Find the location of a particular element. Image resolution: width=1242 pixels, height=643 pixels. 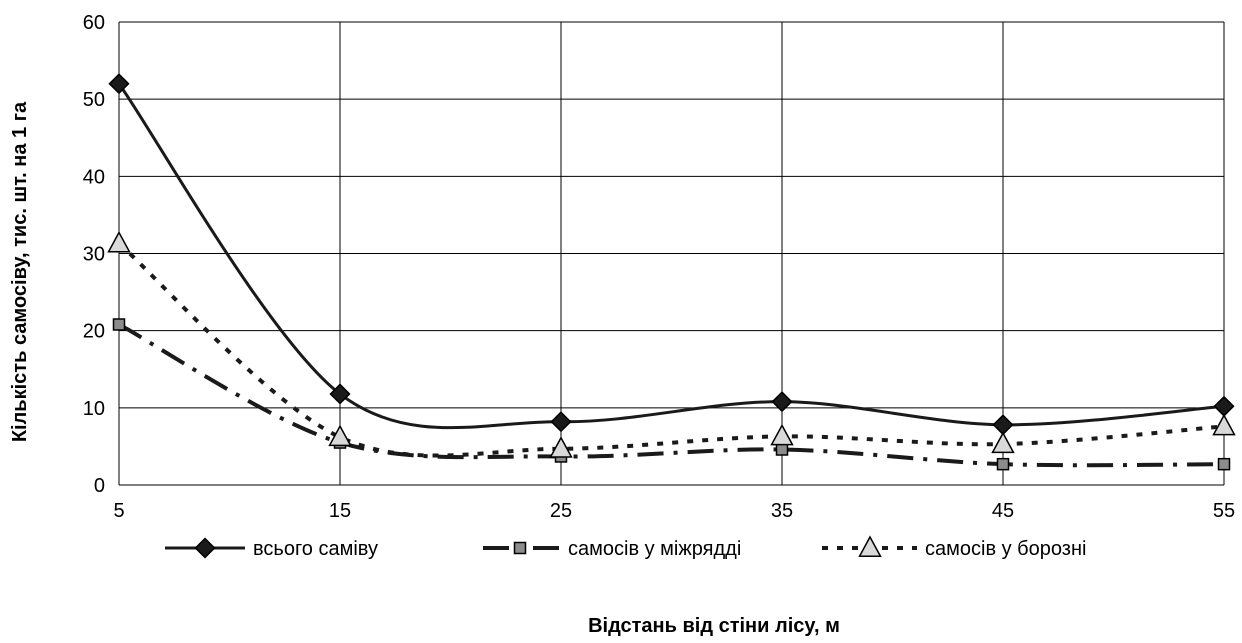

x-tick-label: 55 is located at coordinates (1224, 511).